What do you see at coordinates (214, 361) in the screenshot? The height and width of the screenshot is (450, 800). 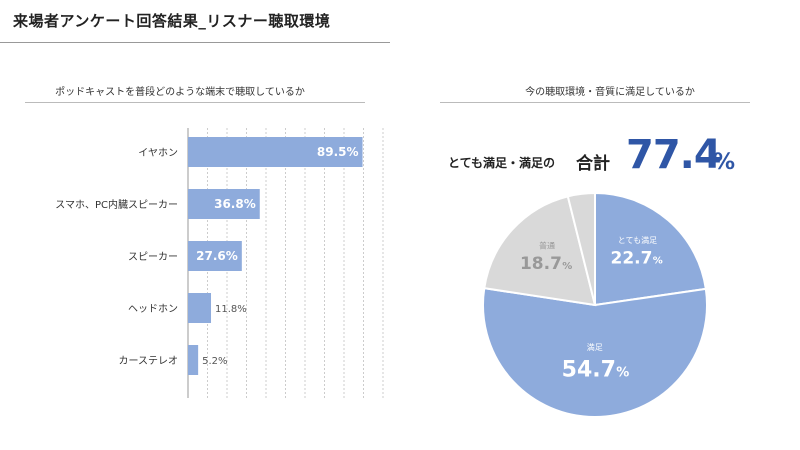 I see `bar-value-label: 5.2%` at bounding box center [214, 361].